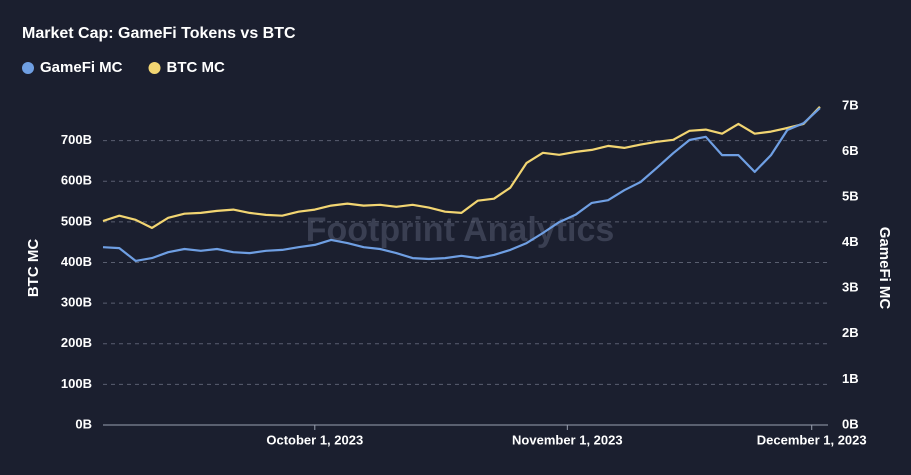  Describe the element at coordinates (850, 241) in the screenshot. I see `y2-tick-label: 4B` at that location.